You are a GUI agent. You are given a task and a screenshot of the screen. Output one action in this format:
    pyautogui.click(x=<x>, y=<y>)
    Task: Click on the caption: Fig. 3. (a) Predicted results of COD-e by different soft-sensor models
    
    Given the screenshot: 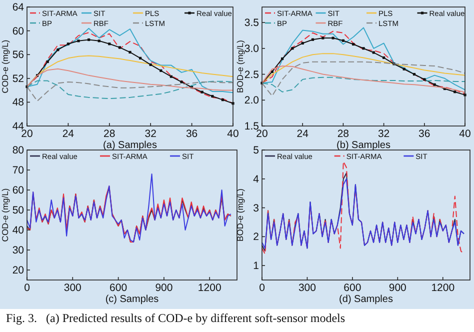 What is the action you would take?
    pyautogui.click(x=176, y=318)
    